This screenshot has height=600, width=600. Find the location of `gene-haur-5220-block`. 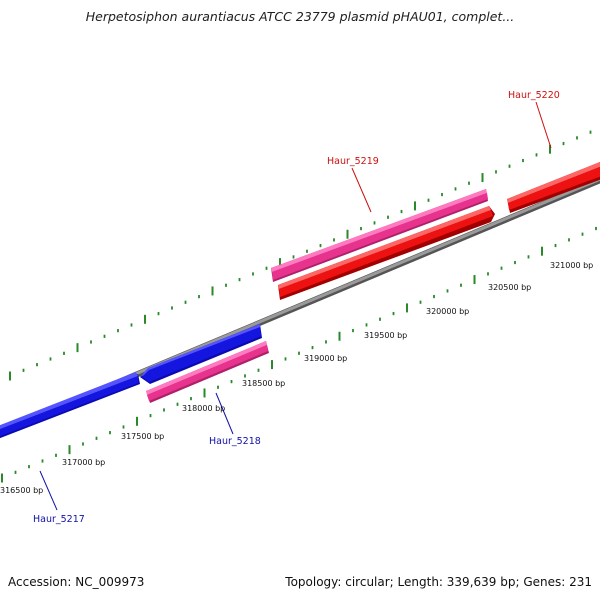

gene-haur-5220-block is located at coordinates (553, 185).